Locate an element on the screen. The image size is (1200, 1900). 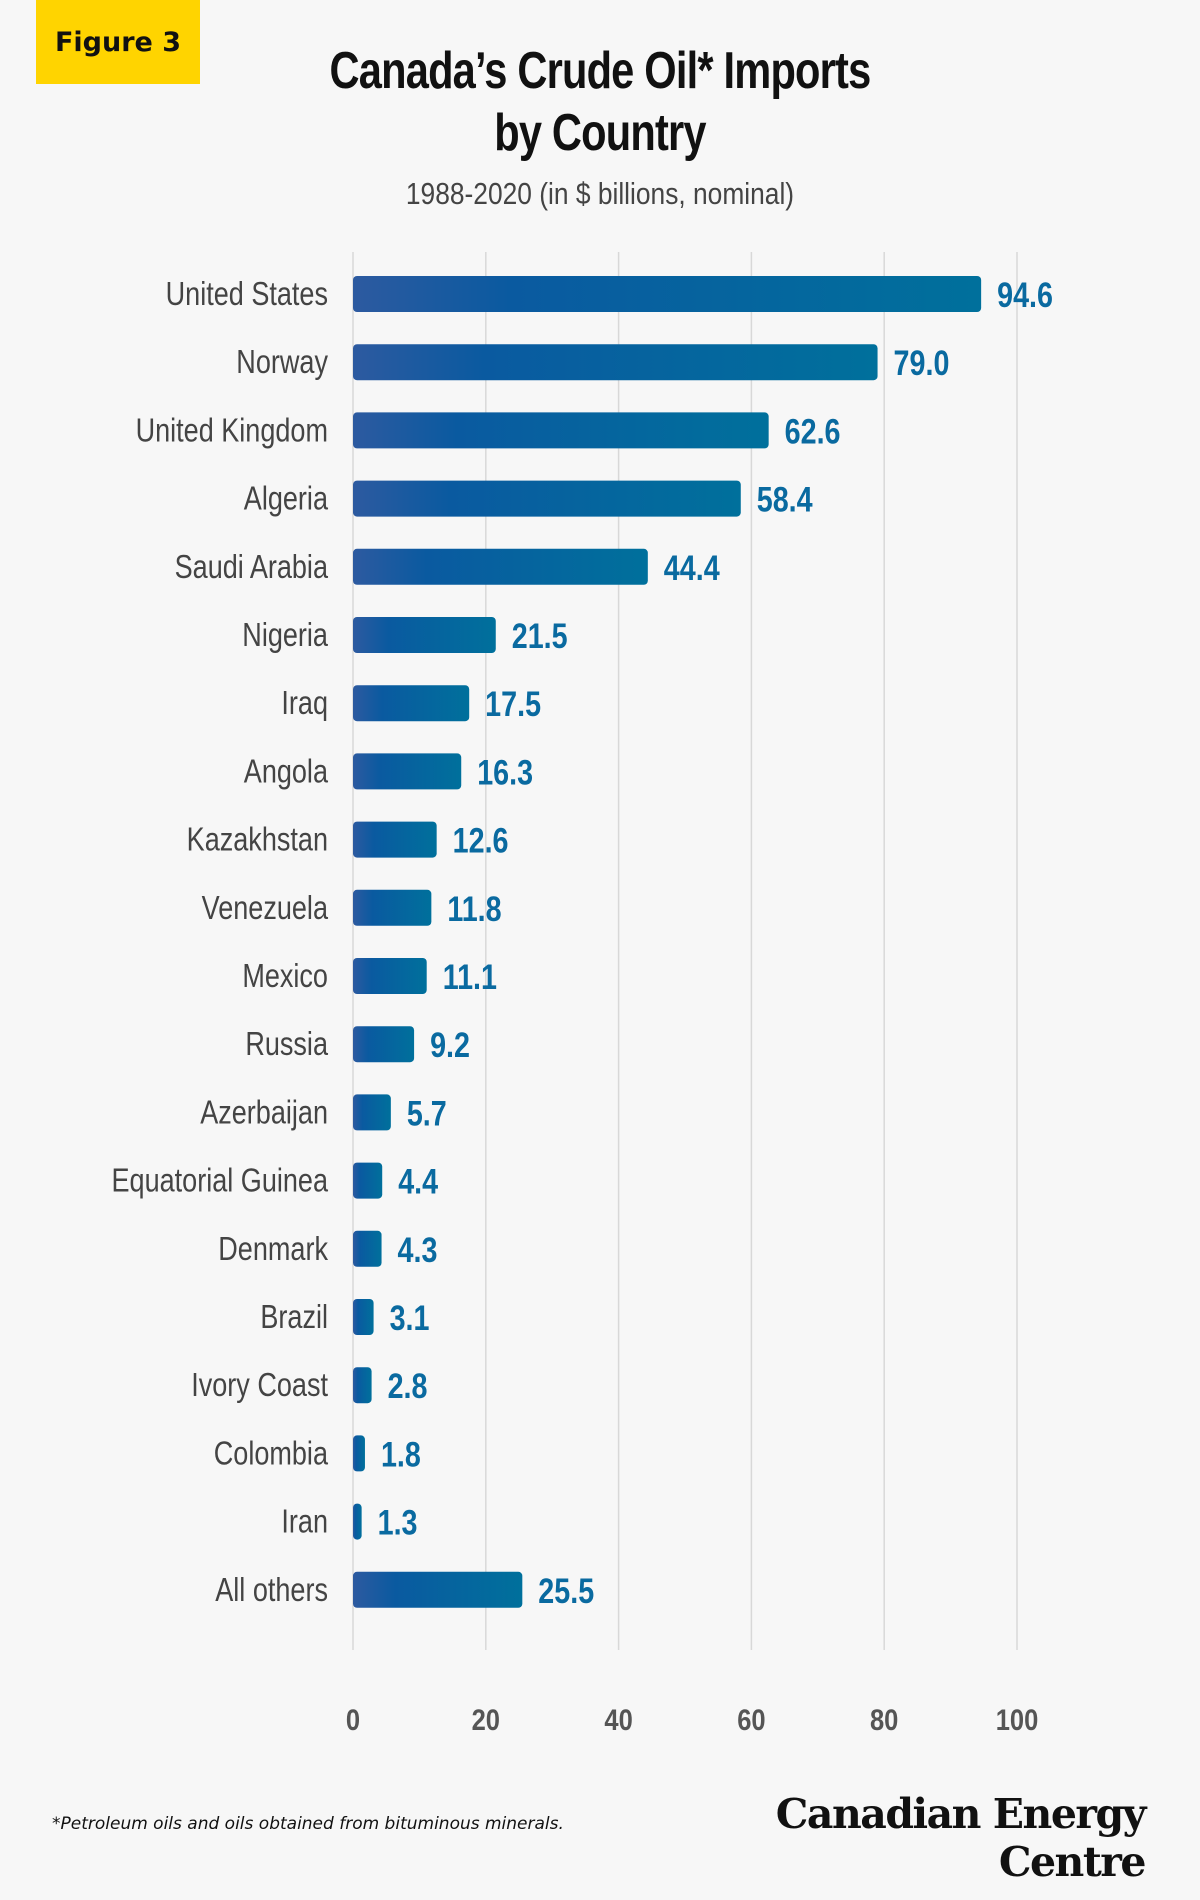
value-label: 62.6 is located at coordinates (813, 431).